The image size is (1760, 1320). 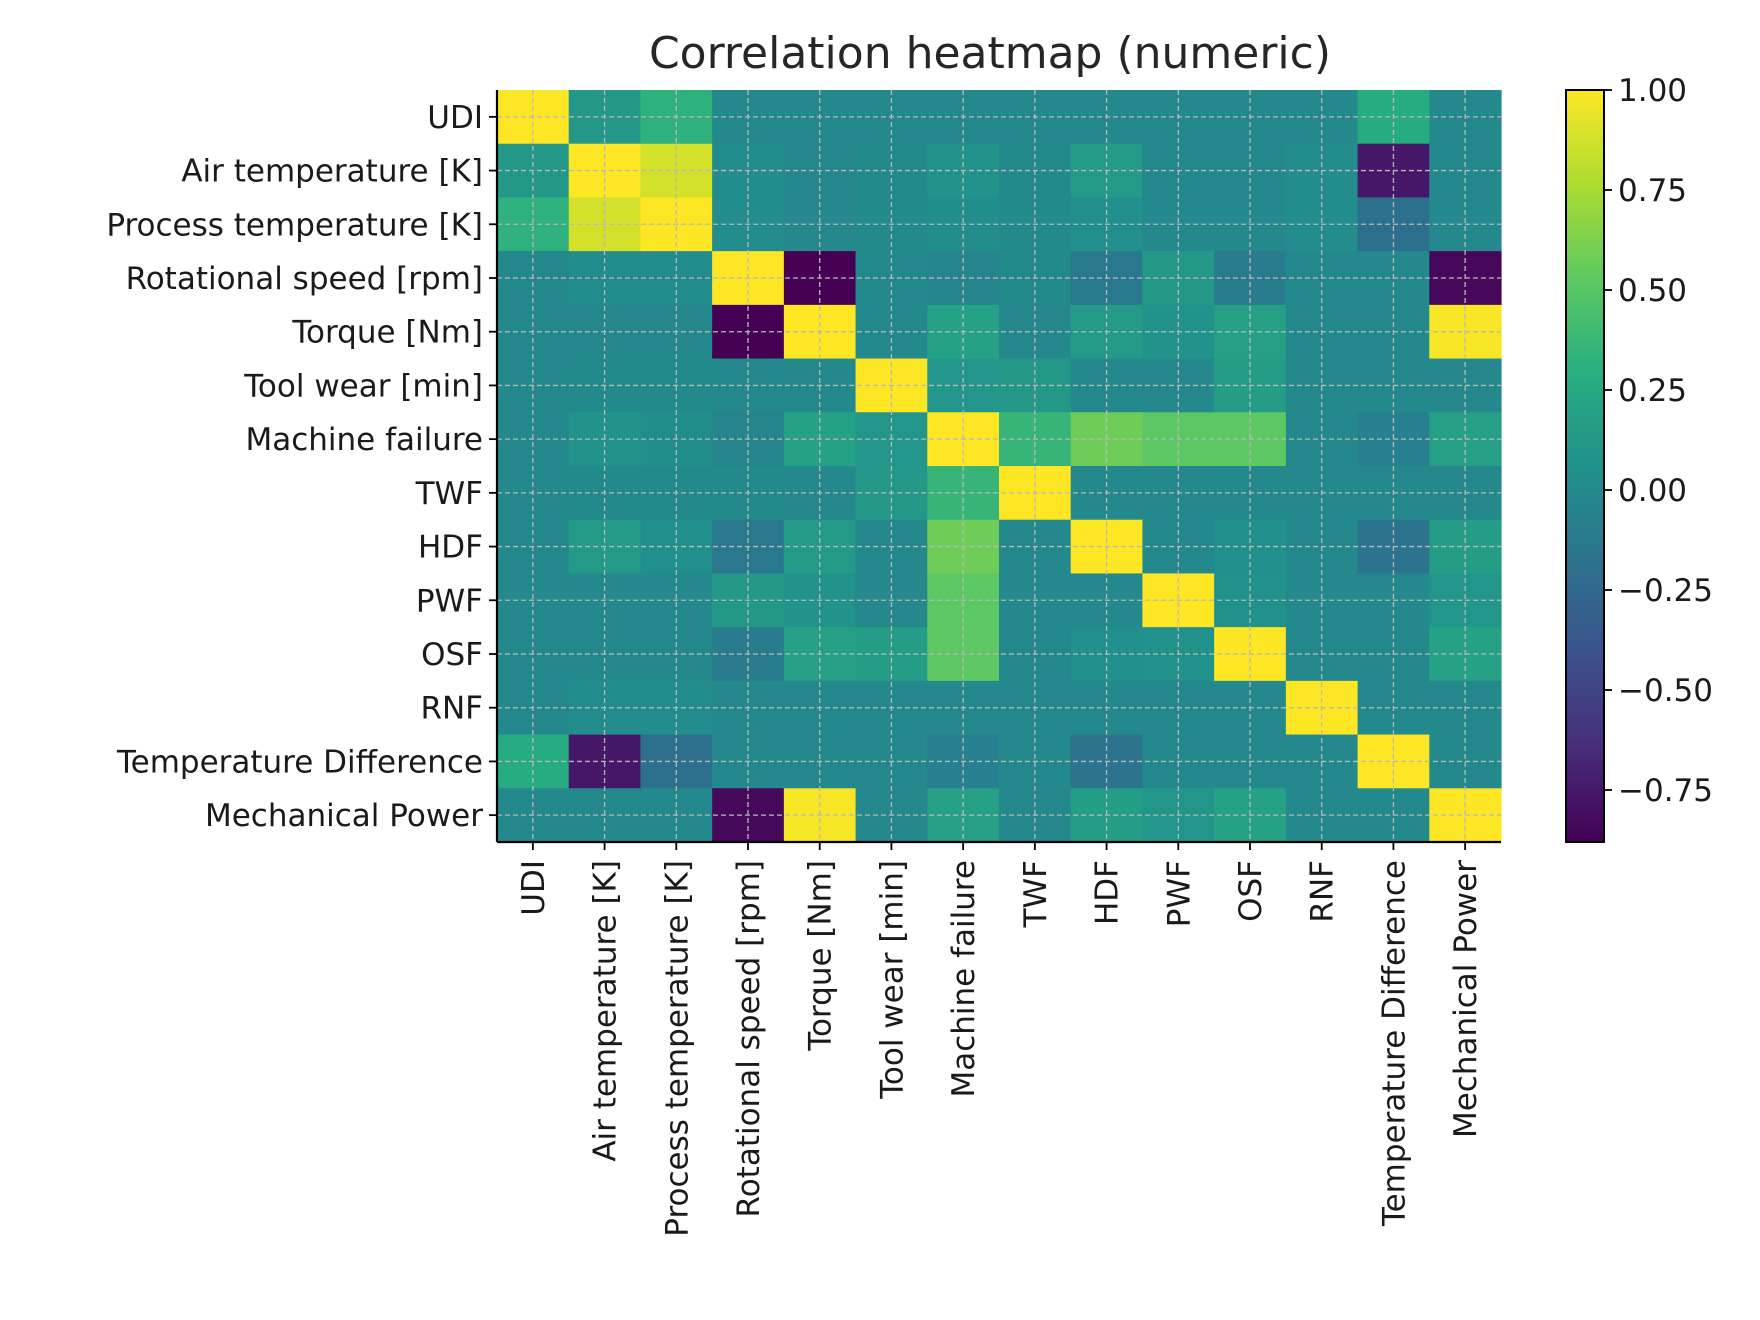 I want to click on y-tick-label: Tool wear [min], so click(x=363, y=386).